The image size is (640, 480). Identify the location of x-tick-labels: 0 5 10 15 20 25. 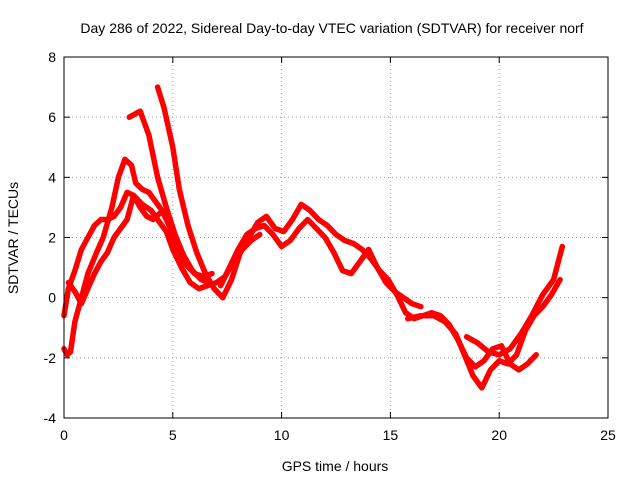
(338, 435).